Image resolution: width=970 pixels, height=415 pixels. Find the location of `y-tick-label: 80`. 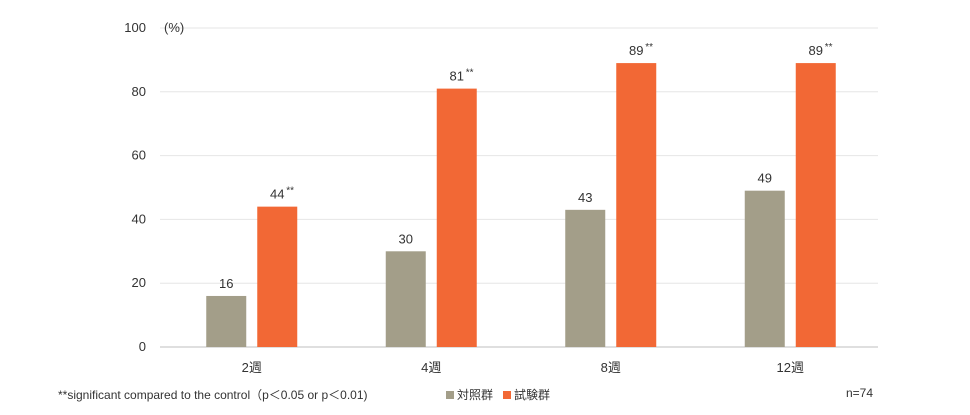

y-tick-label: 80 is located at coordinates (139, 91).